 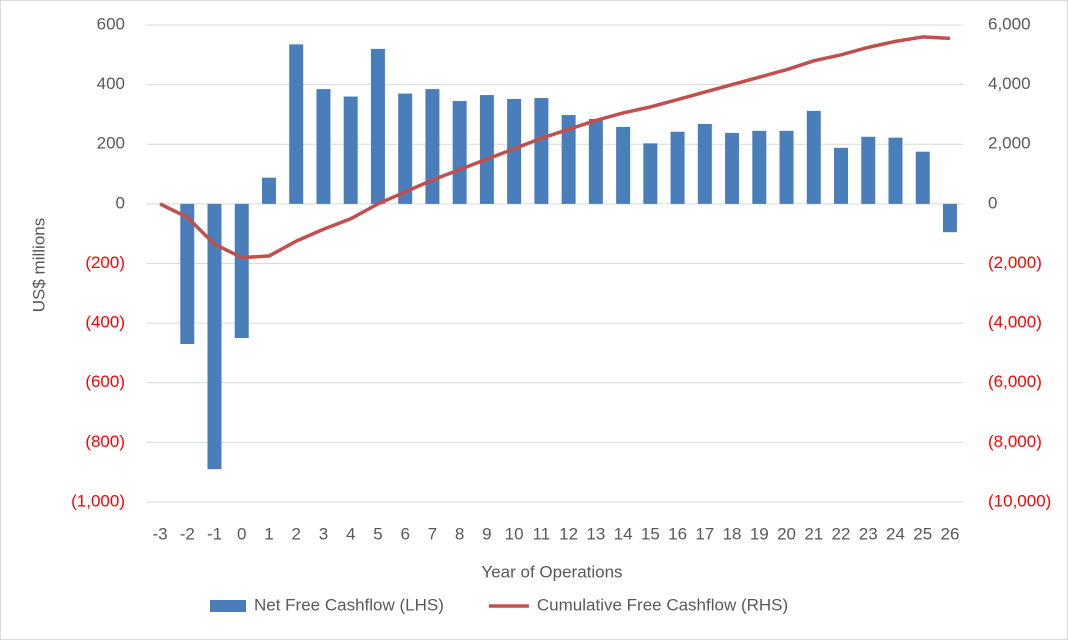 I want to click on y-tick-label: (400), so click(x=105, y=322).